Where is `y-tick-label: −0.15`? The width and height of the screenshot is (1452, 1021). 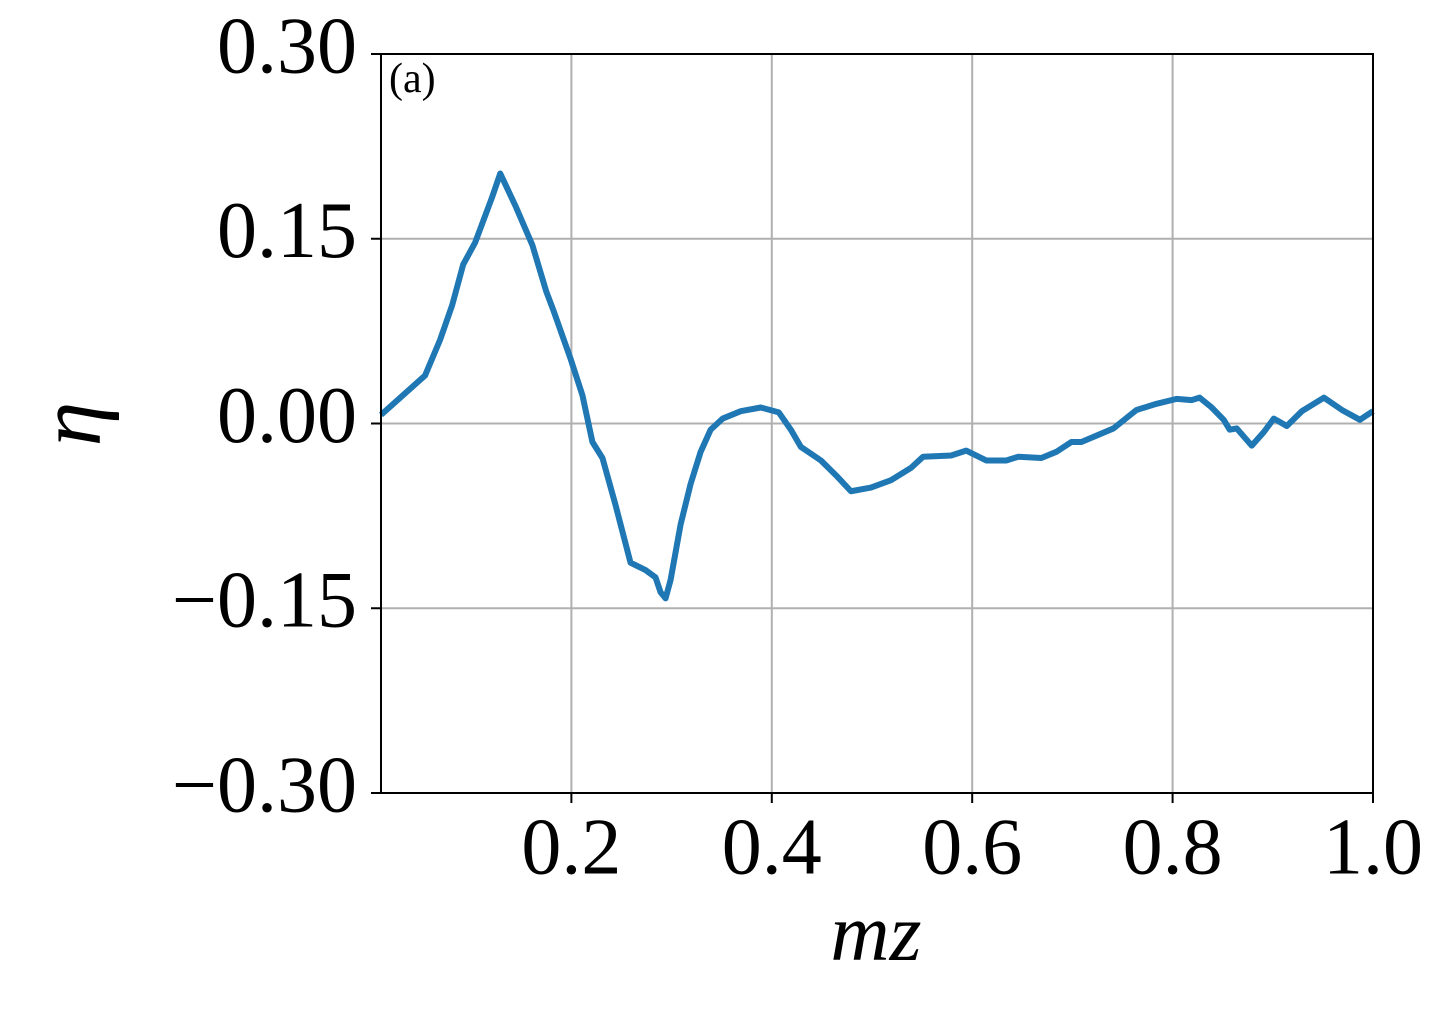
y-tick-label: −0.15 is located at coordinates (264, 601).